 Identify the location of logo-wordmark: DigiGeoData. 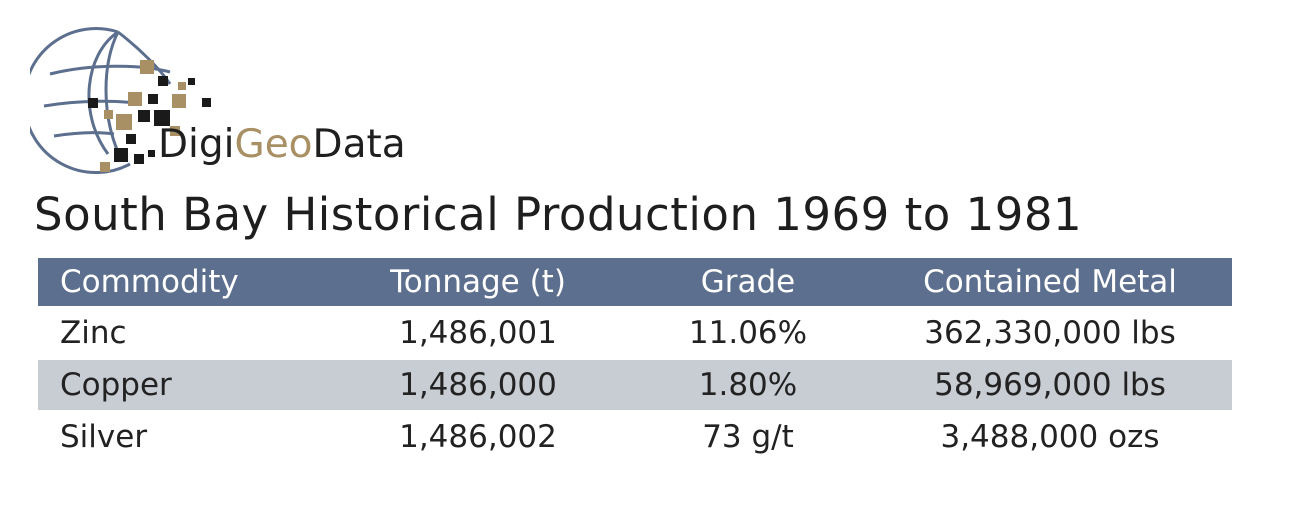
(282, 144).